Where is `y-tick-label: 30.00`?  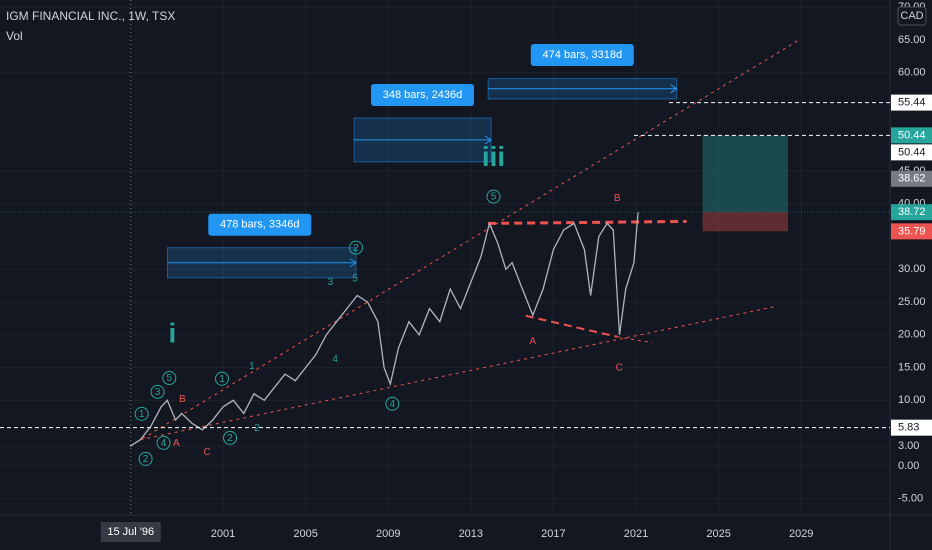 y-tick-label: 30.00 is located at coordinates (912, 269).